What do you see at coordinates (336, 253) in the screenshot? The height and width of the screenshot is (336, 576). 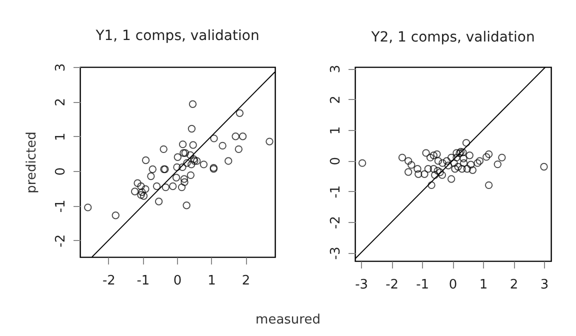 I see `y-tick-label: -3` at bounding box center [336, 253].